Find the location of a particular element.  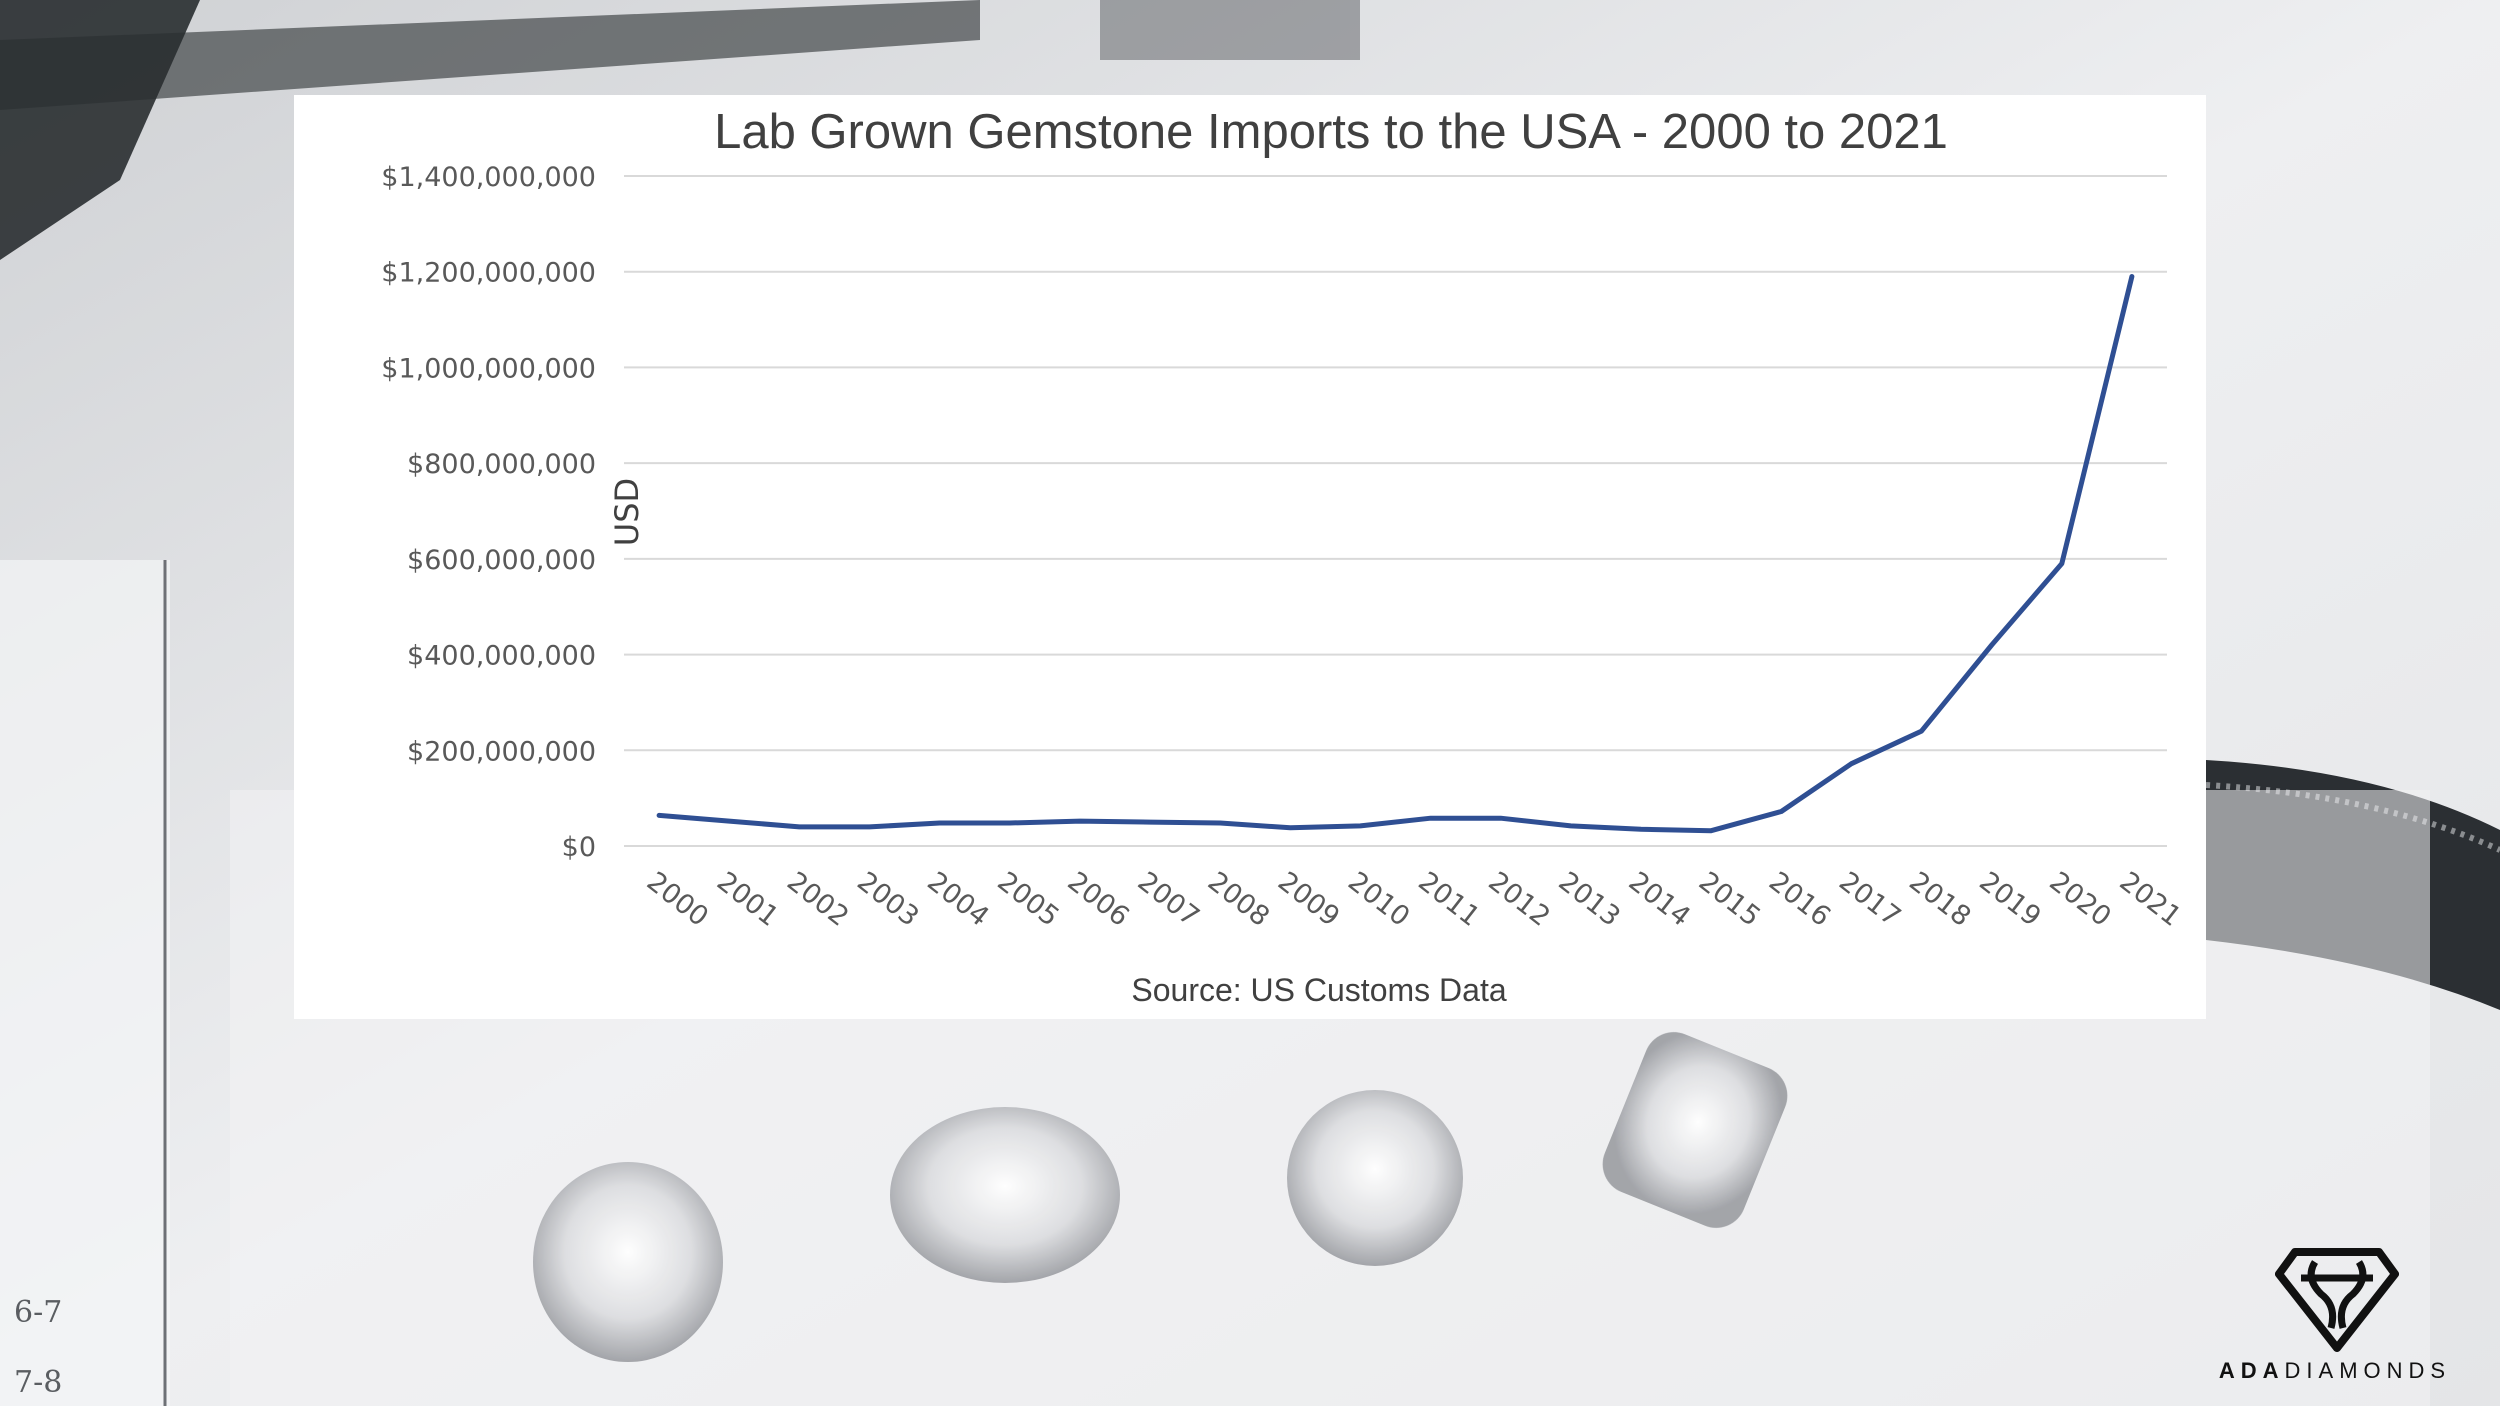

x-tick-label: 2008 is located at coordinates (1238, 899).